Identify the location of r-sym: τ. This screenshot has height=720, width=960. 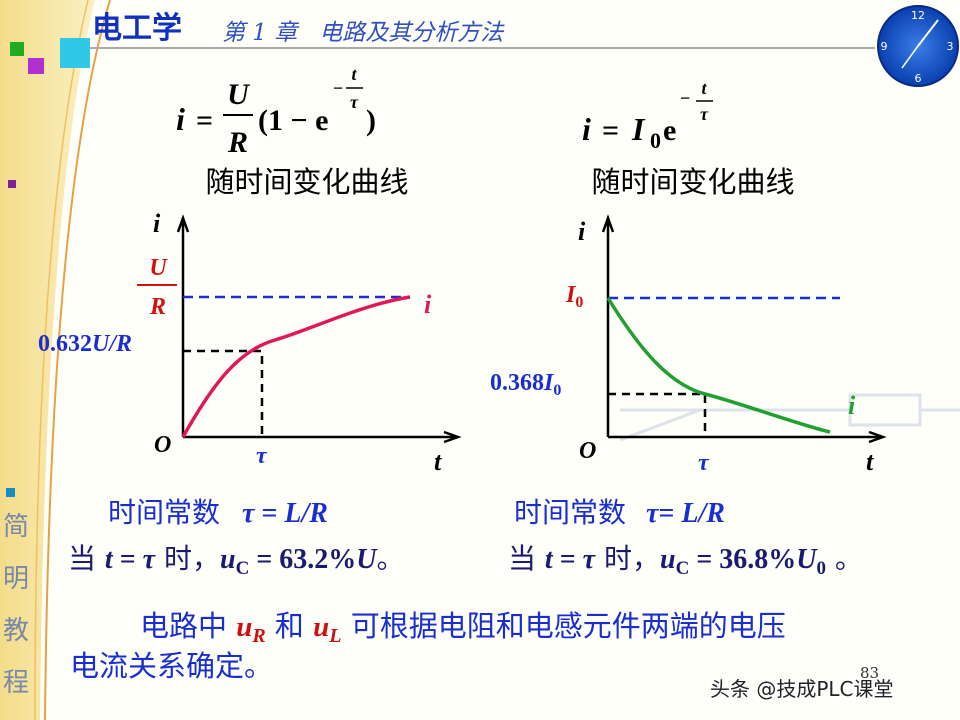
(590, 559).